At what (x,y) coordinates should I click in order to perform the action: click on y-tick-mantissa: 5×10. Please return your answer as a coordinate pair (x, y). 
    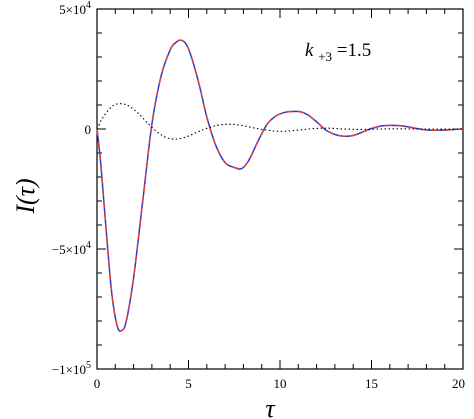
    Looking at the image, I should click on (72, 9).